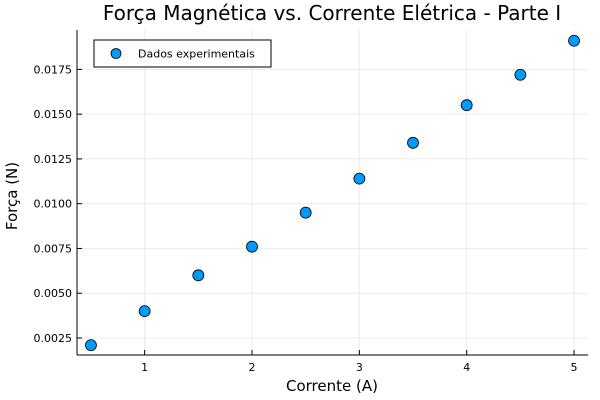 This screenshot has width=600, height=400. I want to click on x-ticks: 1 2 3 4 5, so click(359, 362).